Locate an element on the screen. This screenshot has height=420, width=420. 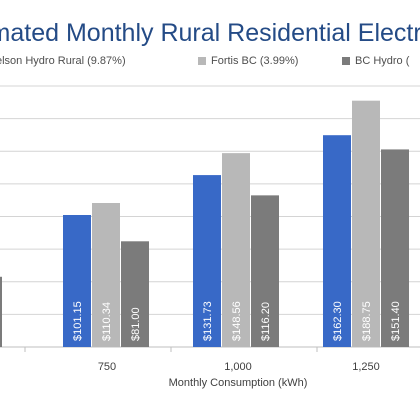
data-label-1-2: $148.56 is located at coordinates (237, 321).